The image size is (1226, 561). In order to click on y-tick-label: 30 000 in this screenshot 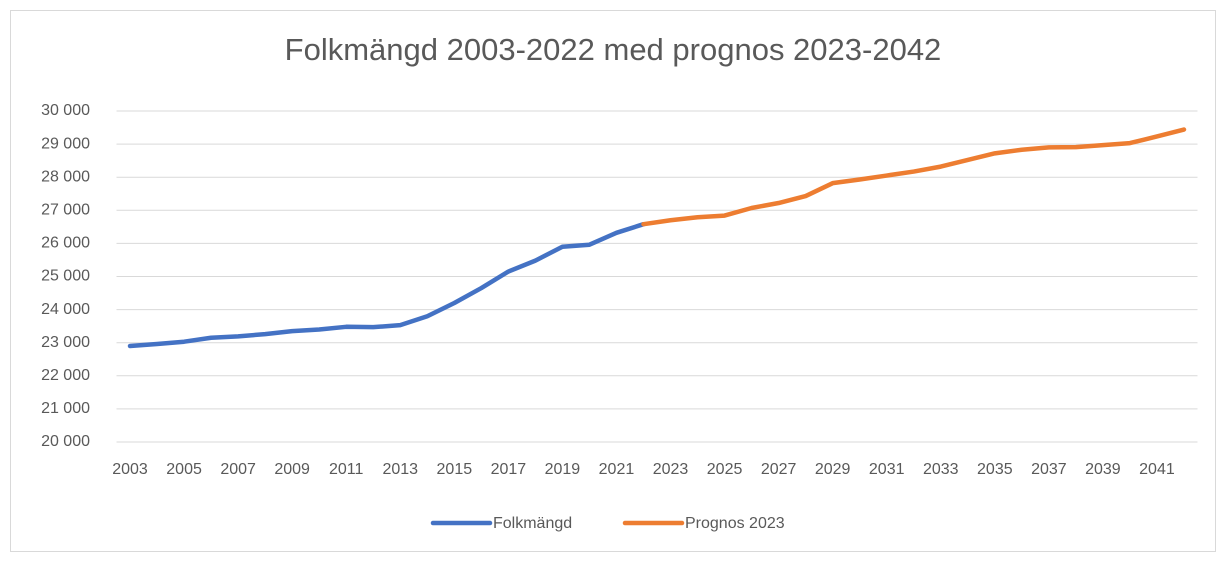, I will do `click(65, 110)`.